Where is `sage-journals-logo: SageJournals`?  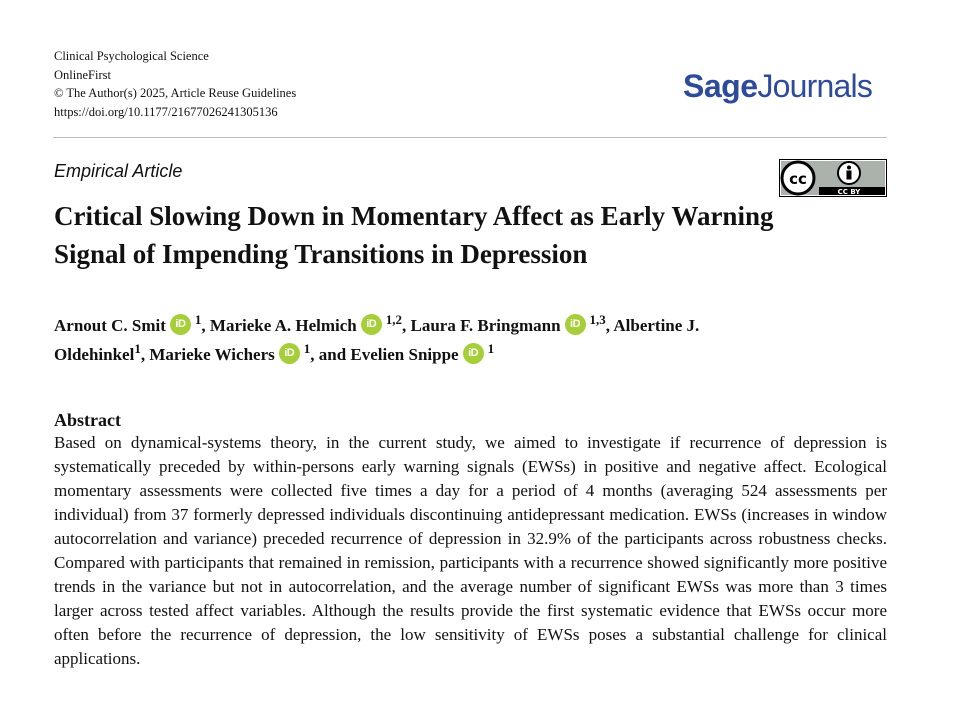
sage-journals-logo: SageJournals is located at coordinates (785, 88).